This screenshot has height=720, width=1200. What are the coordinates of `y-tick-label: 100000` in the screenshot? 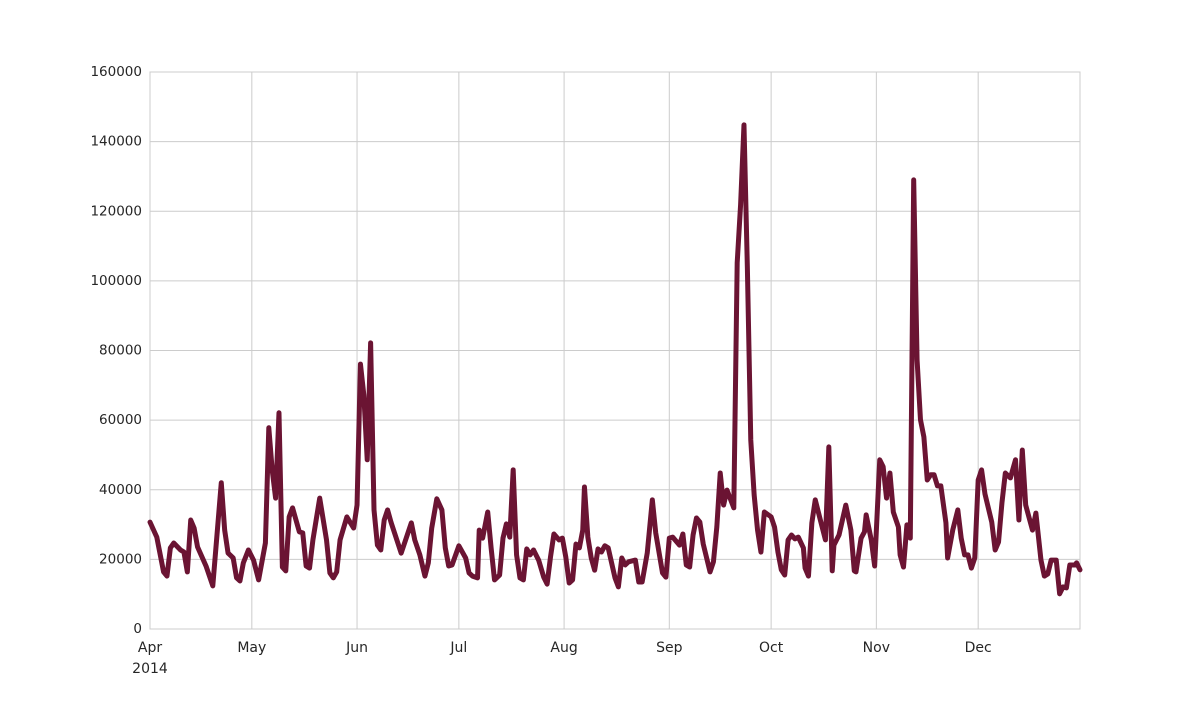 It's located at (116, 281).